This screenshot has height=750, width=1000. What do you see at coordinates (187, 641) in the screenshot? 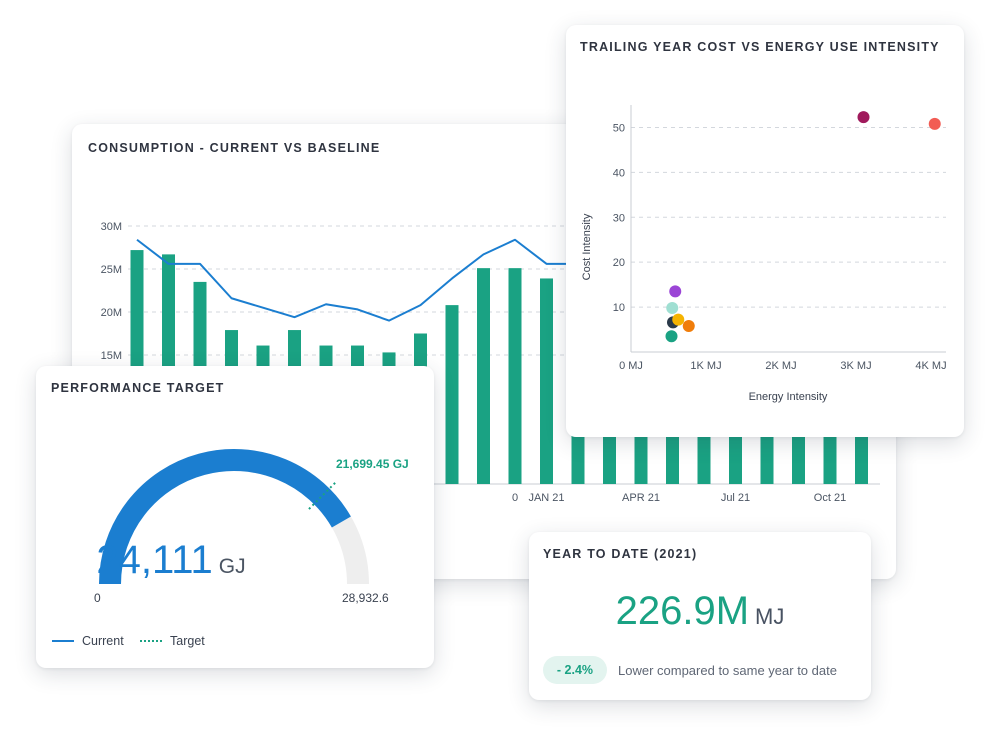
I see `legend-target-label: Target` at bounding box center [187, 641].